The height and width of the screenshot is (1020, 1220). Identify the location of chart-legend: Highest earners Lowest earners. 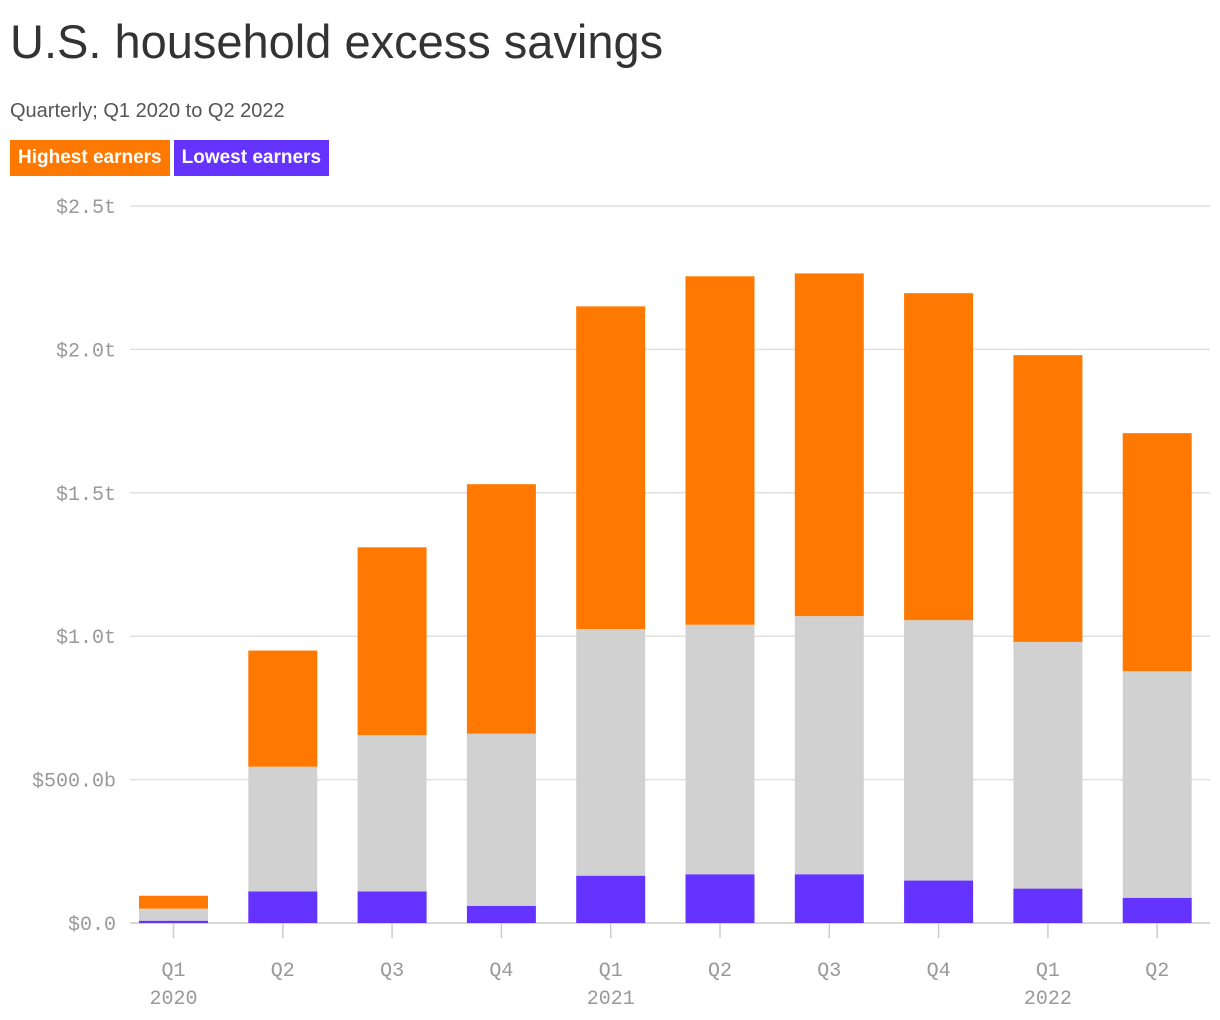
(170, 158).